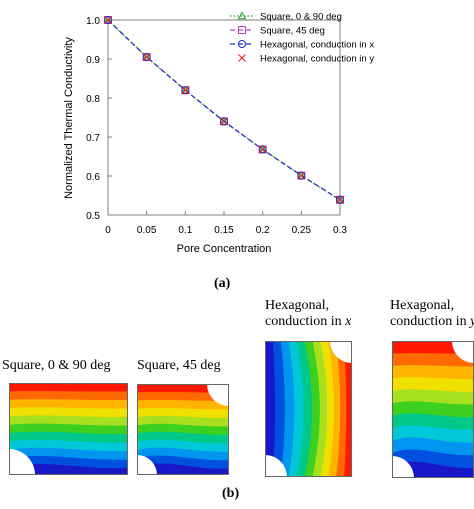  What do you see at coordinates (340, 230) in the screenshot?
I see `x-tick-label: 0.3` at bounding box center [340, 230].